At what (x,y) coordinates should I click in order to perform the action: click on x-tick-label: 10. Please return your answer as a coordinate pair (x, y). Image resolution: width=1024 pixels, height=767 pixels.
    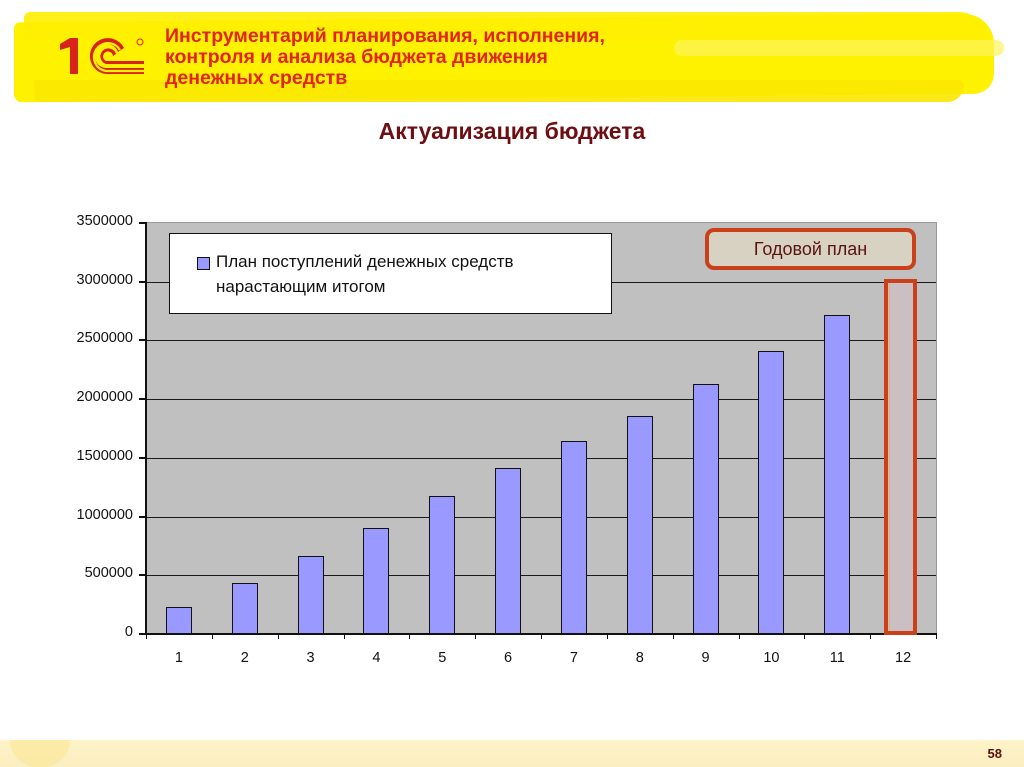
    Looking at the image, I should click on (771, 658).